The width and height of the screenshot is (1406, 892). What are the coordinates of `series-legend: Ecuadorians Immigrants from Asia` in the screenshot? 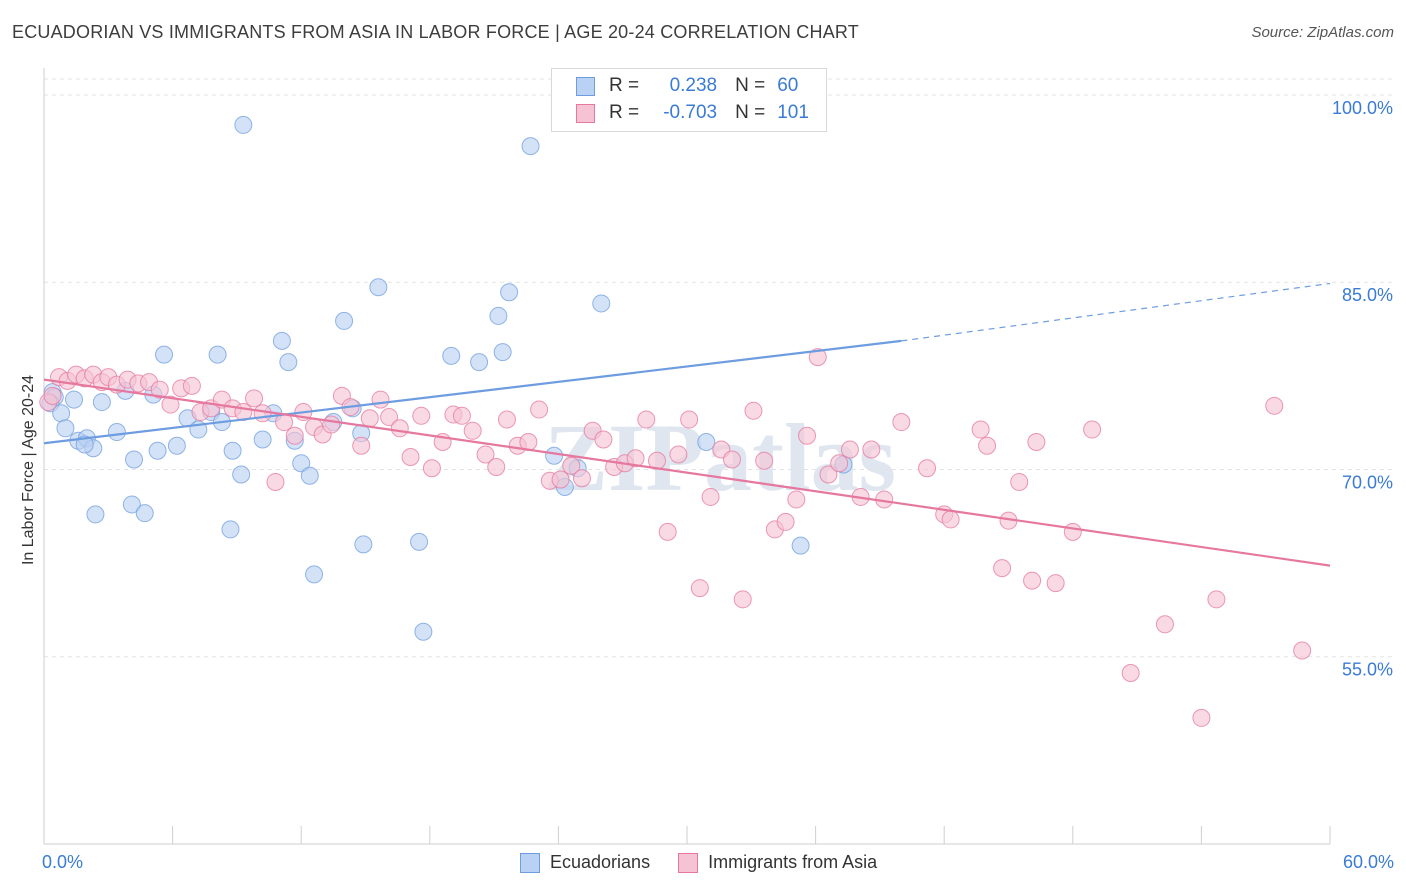 It's located at (712, 862).